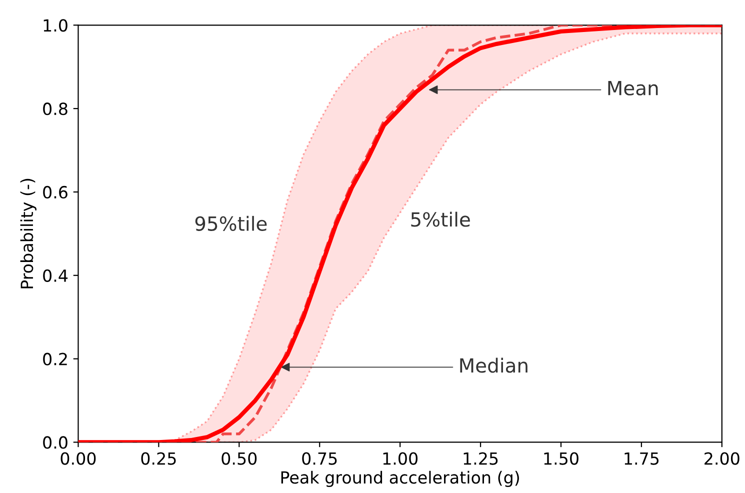  Describe the element at coordinates (481, 458) in the screenshot. I see `x-tick-label: 1.25` at that location.